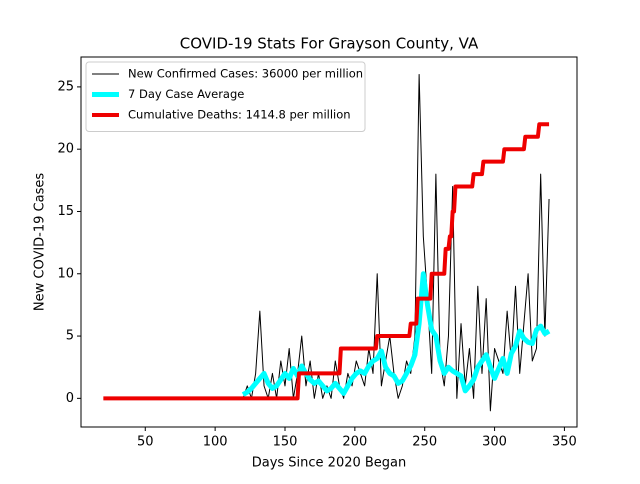 The image size is (640, 484). I want to click on x-tick-label: 250, so click(424, 442).